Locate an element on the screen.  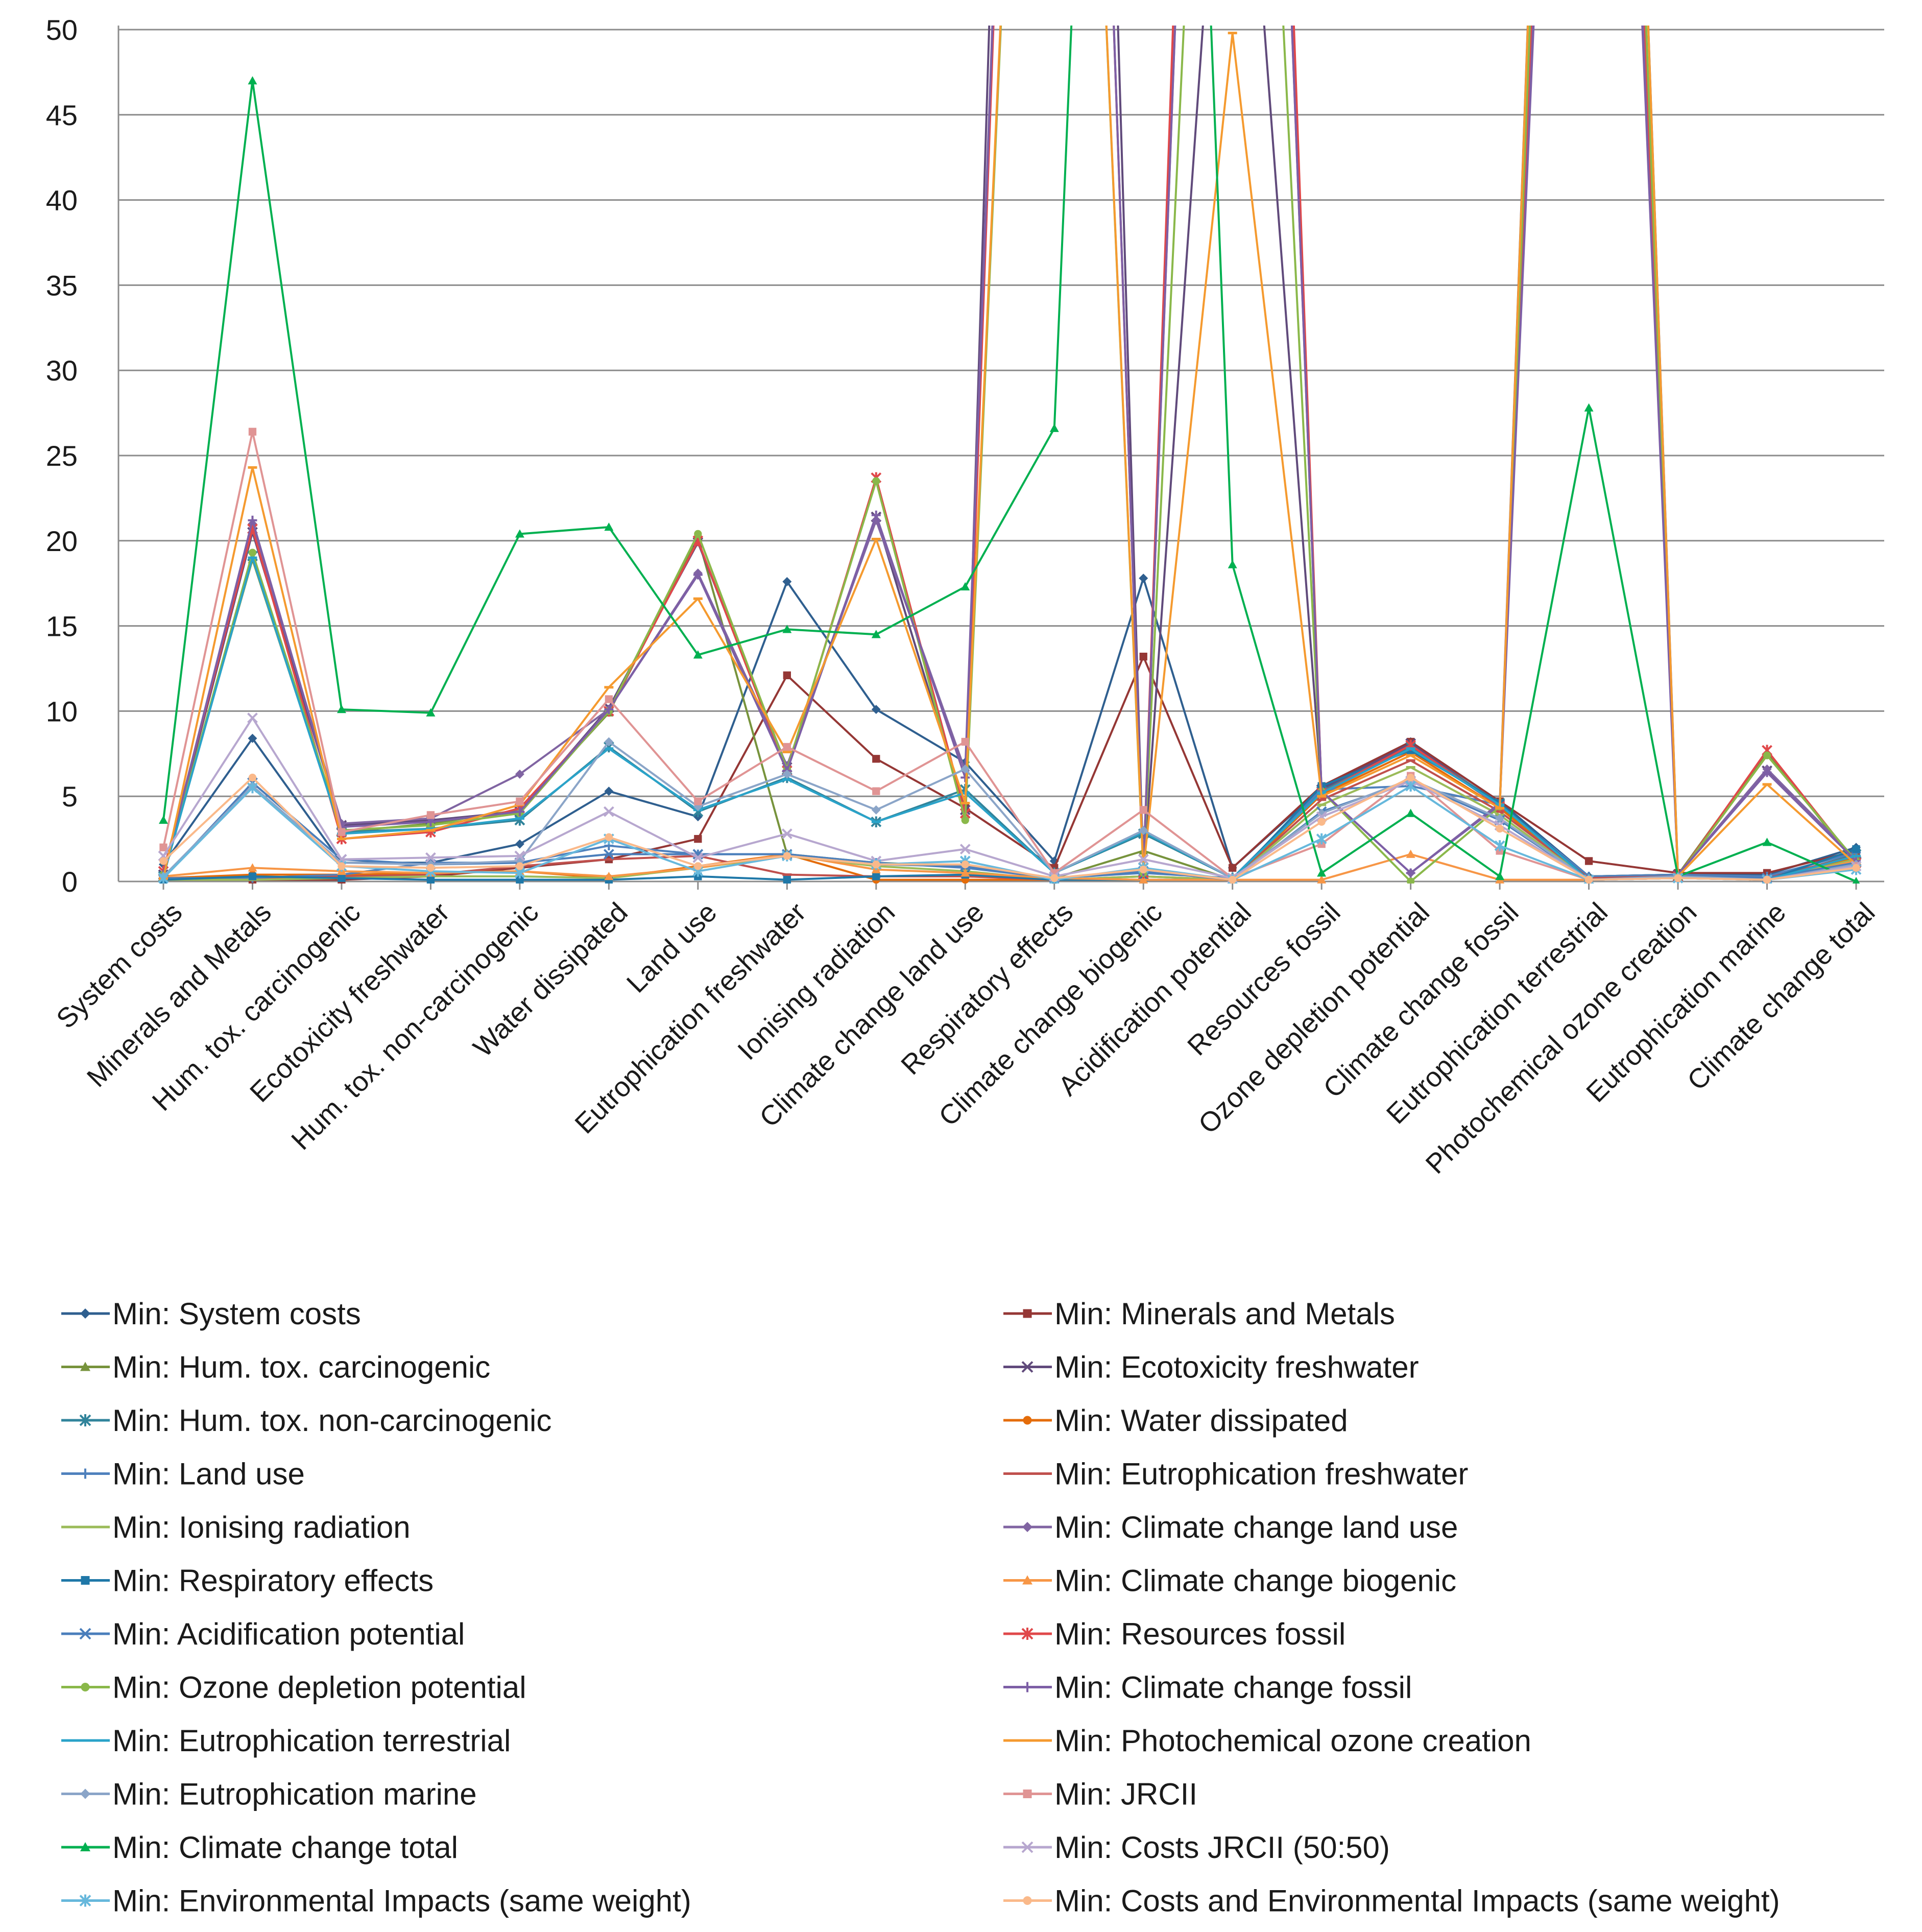
legend-item: Min: Water dissipated is located at coordinates (1175, 1420).